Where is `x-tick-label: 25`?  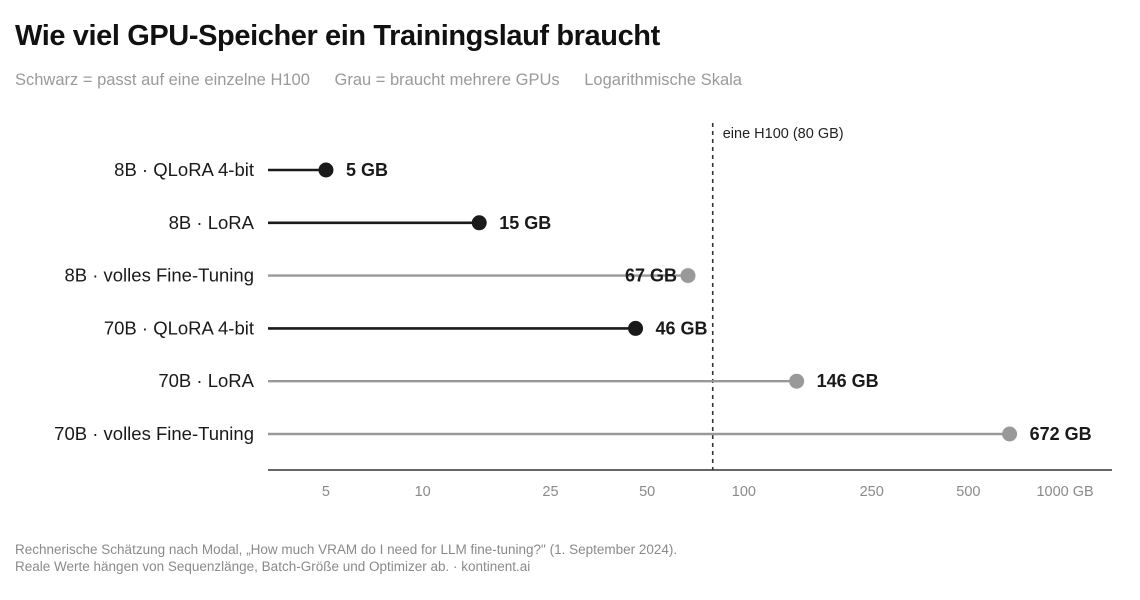 x-tick-label: 25 is located at coordinates (550, 492).